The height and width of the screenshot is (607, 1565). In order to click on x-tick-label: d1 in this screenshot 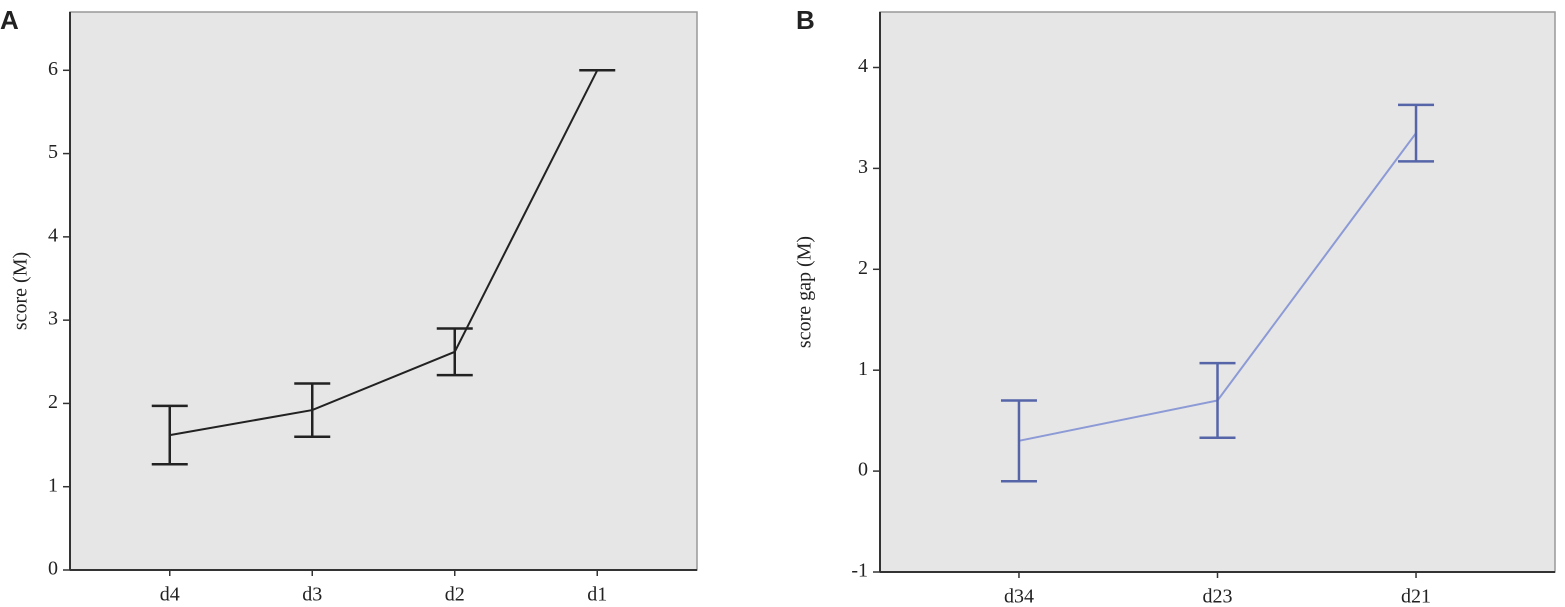, I will do `click(597, 595)`.